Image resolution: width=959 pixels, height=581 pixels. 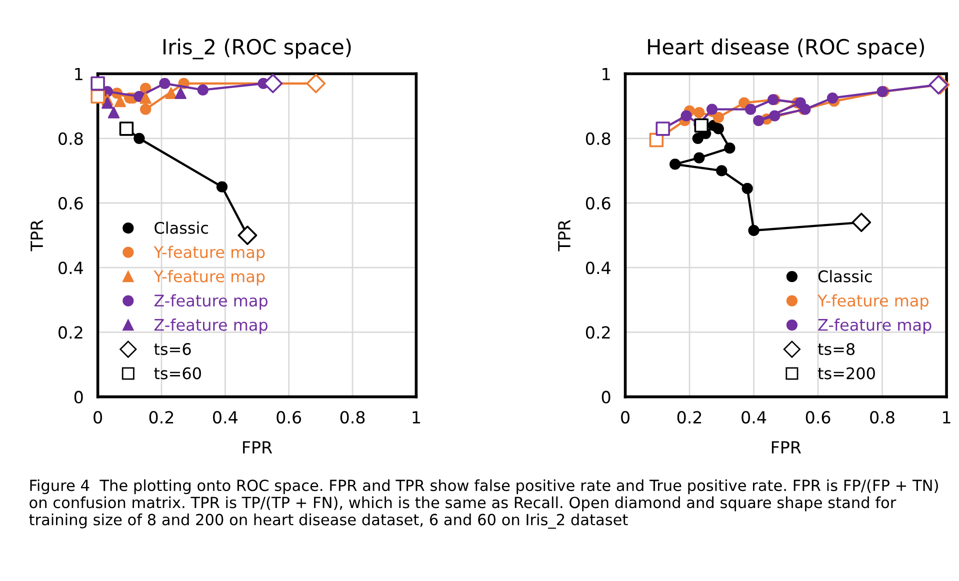 I want to click on caption: Figure 4 The plotting onto ROC space. FPR and TPR show false positive rate and True positive rate. FPR is FP/(FP + TN) on confusion matrix. TPR is TP/(TP + FN), which is the same as Recall. Open diamond and square shape stand for training size of 8 and 200 on heart disease dataset, 6 and 60 on Iris_2 dataset, so click(x=483, y=504).